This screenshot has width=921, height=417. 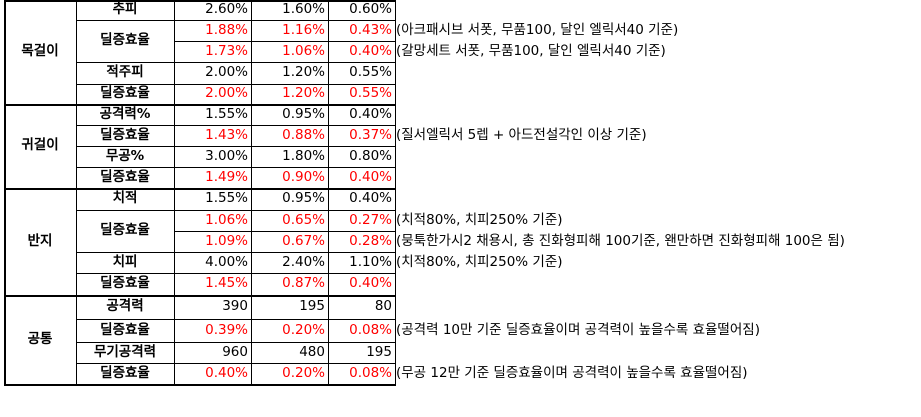 I want to click on value-cell: 0.88%, so click(x=303, y=134).